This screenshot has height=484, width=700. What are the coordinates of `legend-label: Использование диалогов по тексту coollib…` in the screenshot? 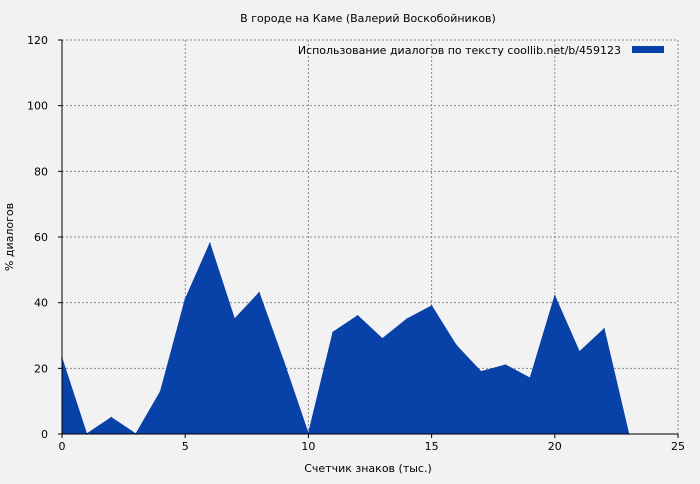 It's located at (459, 50).